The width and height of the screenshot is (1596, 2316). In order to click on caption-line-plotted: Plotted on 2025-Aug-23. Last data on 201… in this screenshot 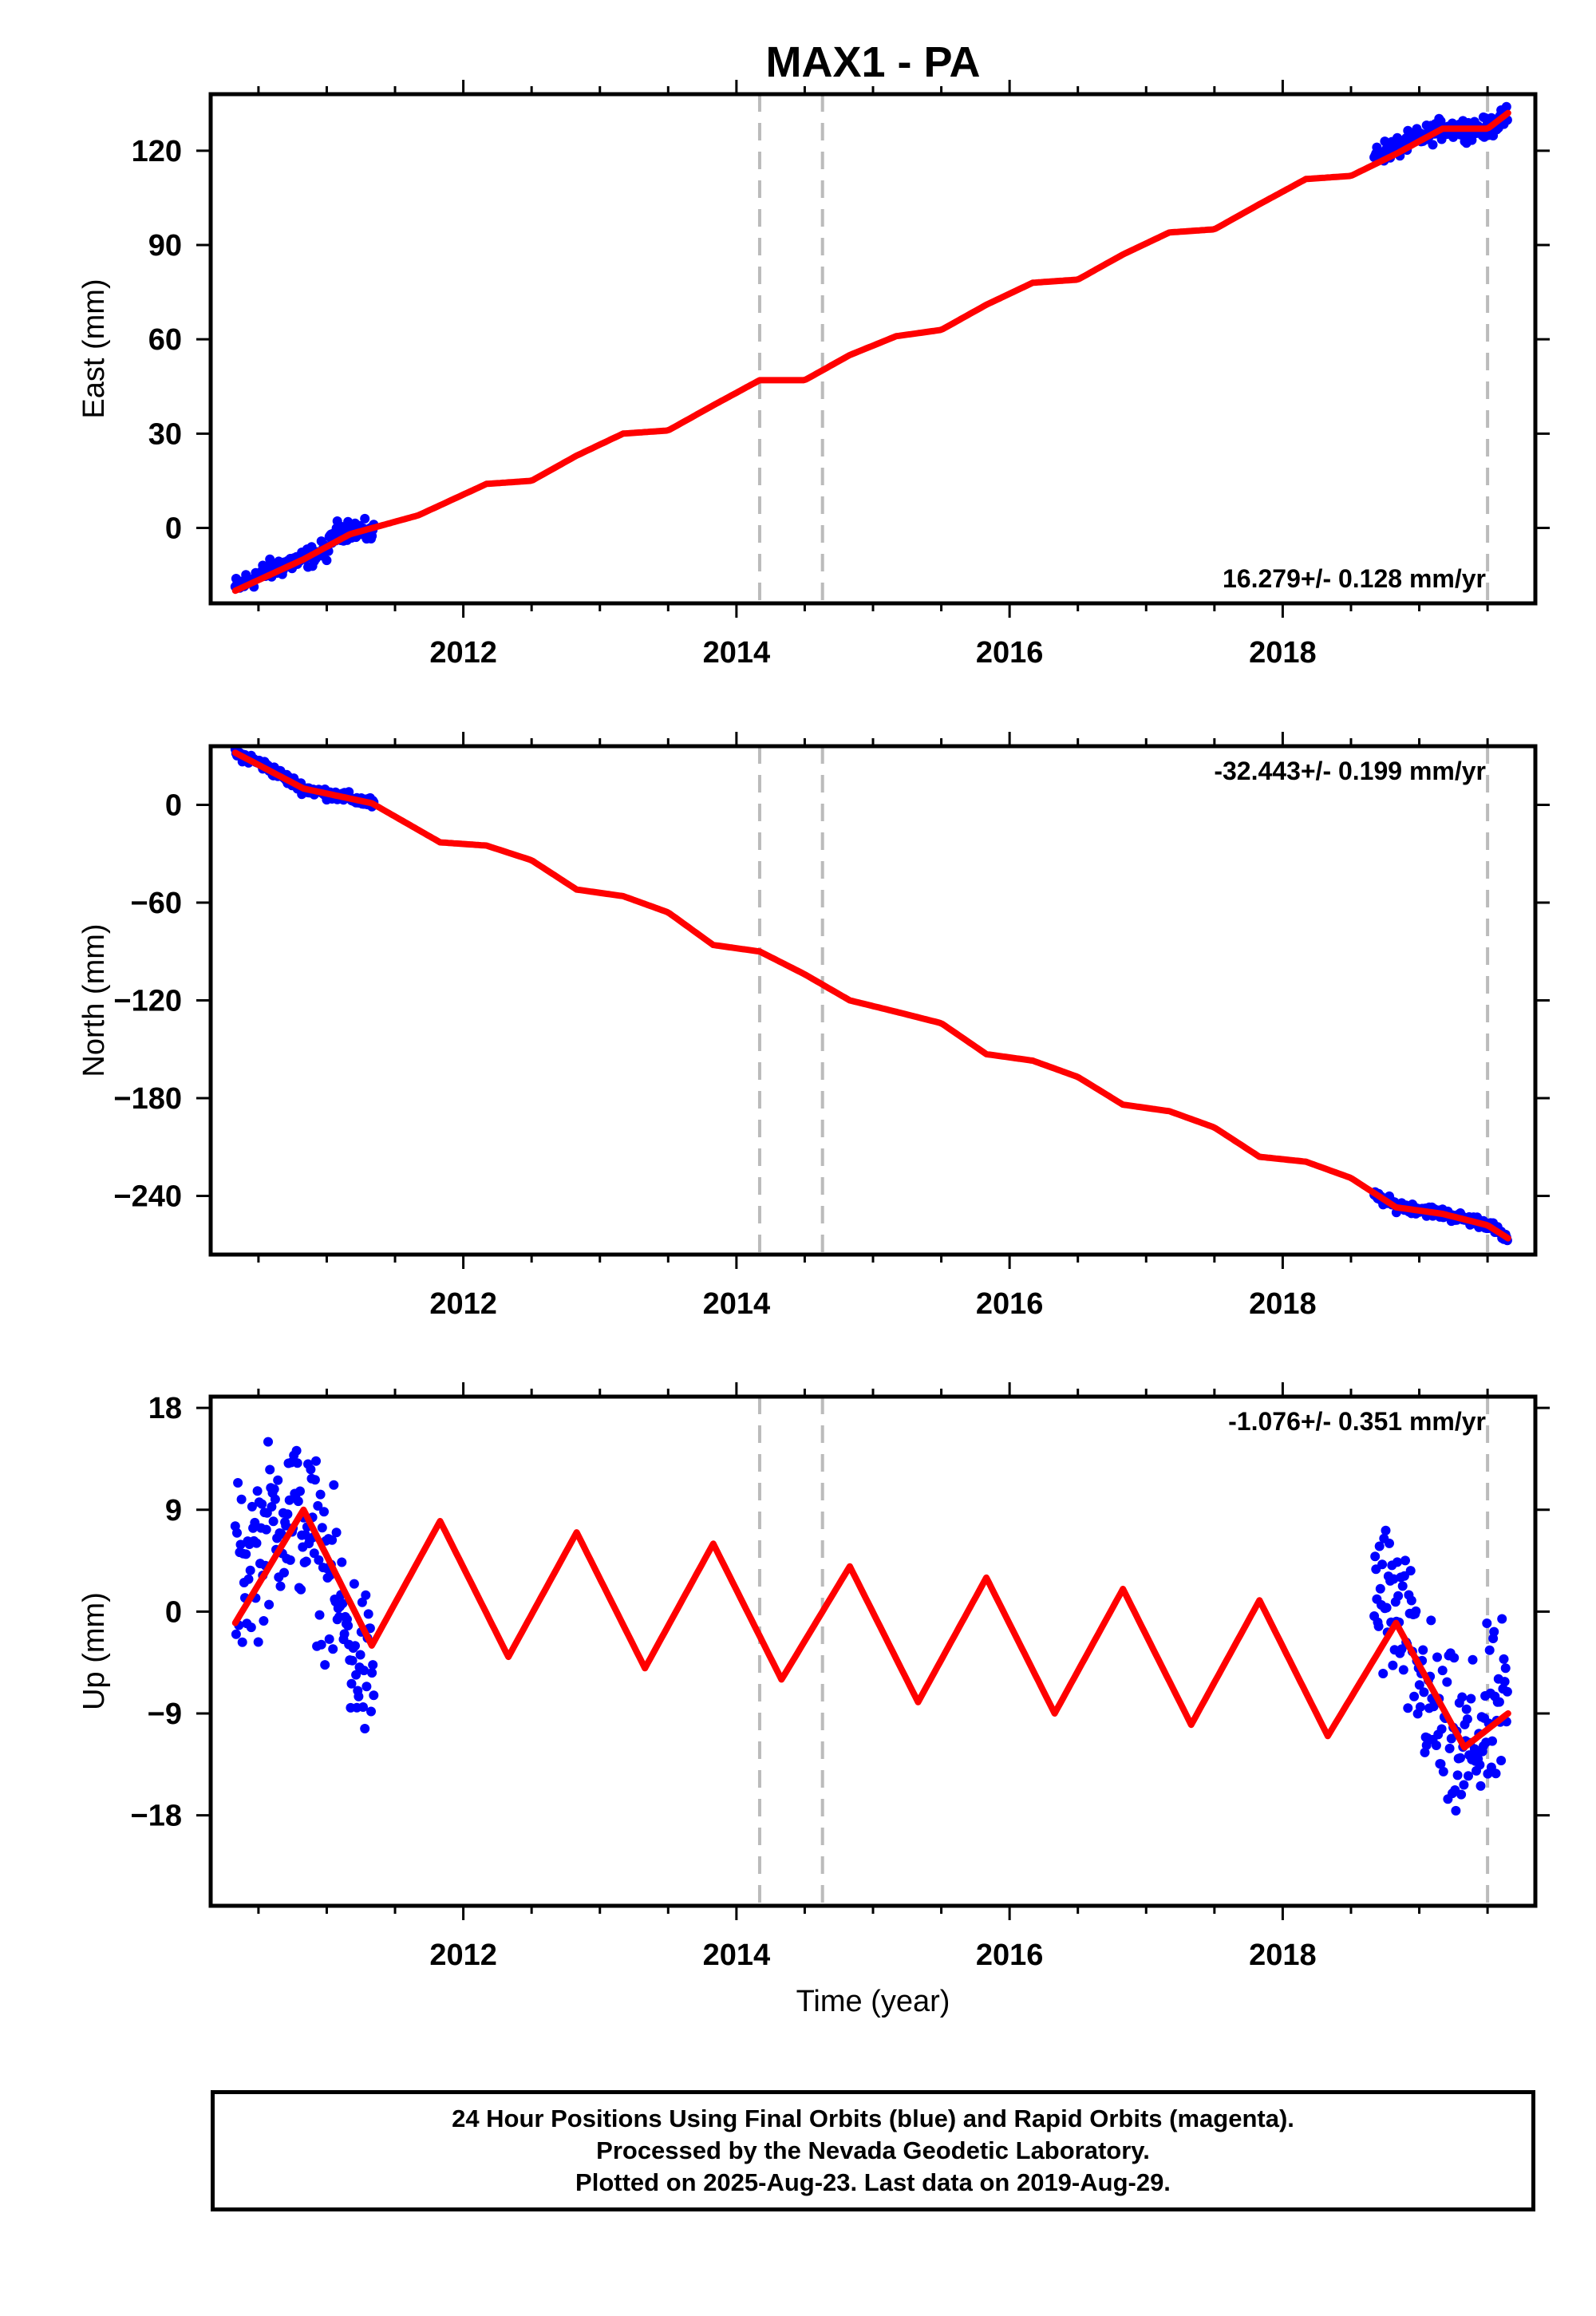, I will do `click(873, 2182)`.